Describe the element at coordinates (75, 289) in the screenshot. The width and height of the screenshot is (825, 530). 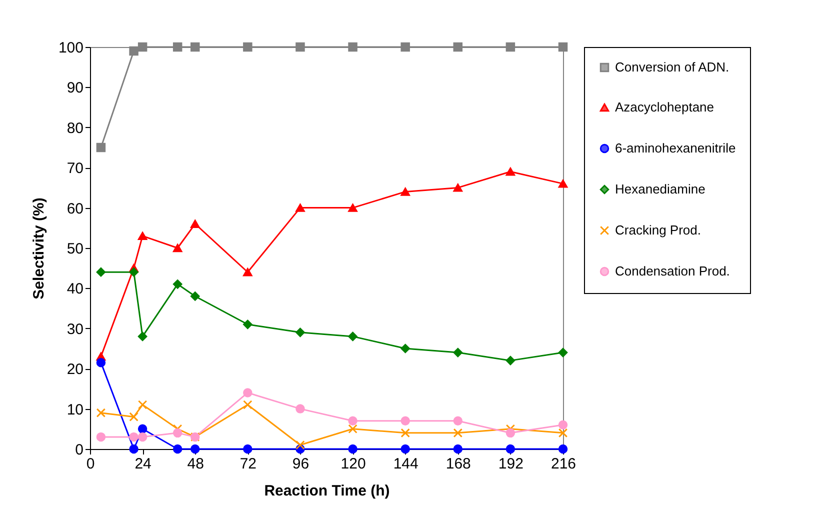
I see `y-tick-label: 40` at that location.